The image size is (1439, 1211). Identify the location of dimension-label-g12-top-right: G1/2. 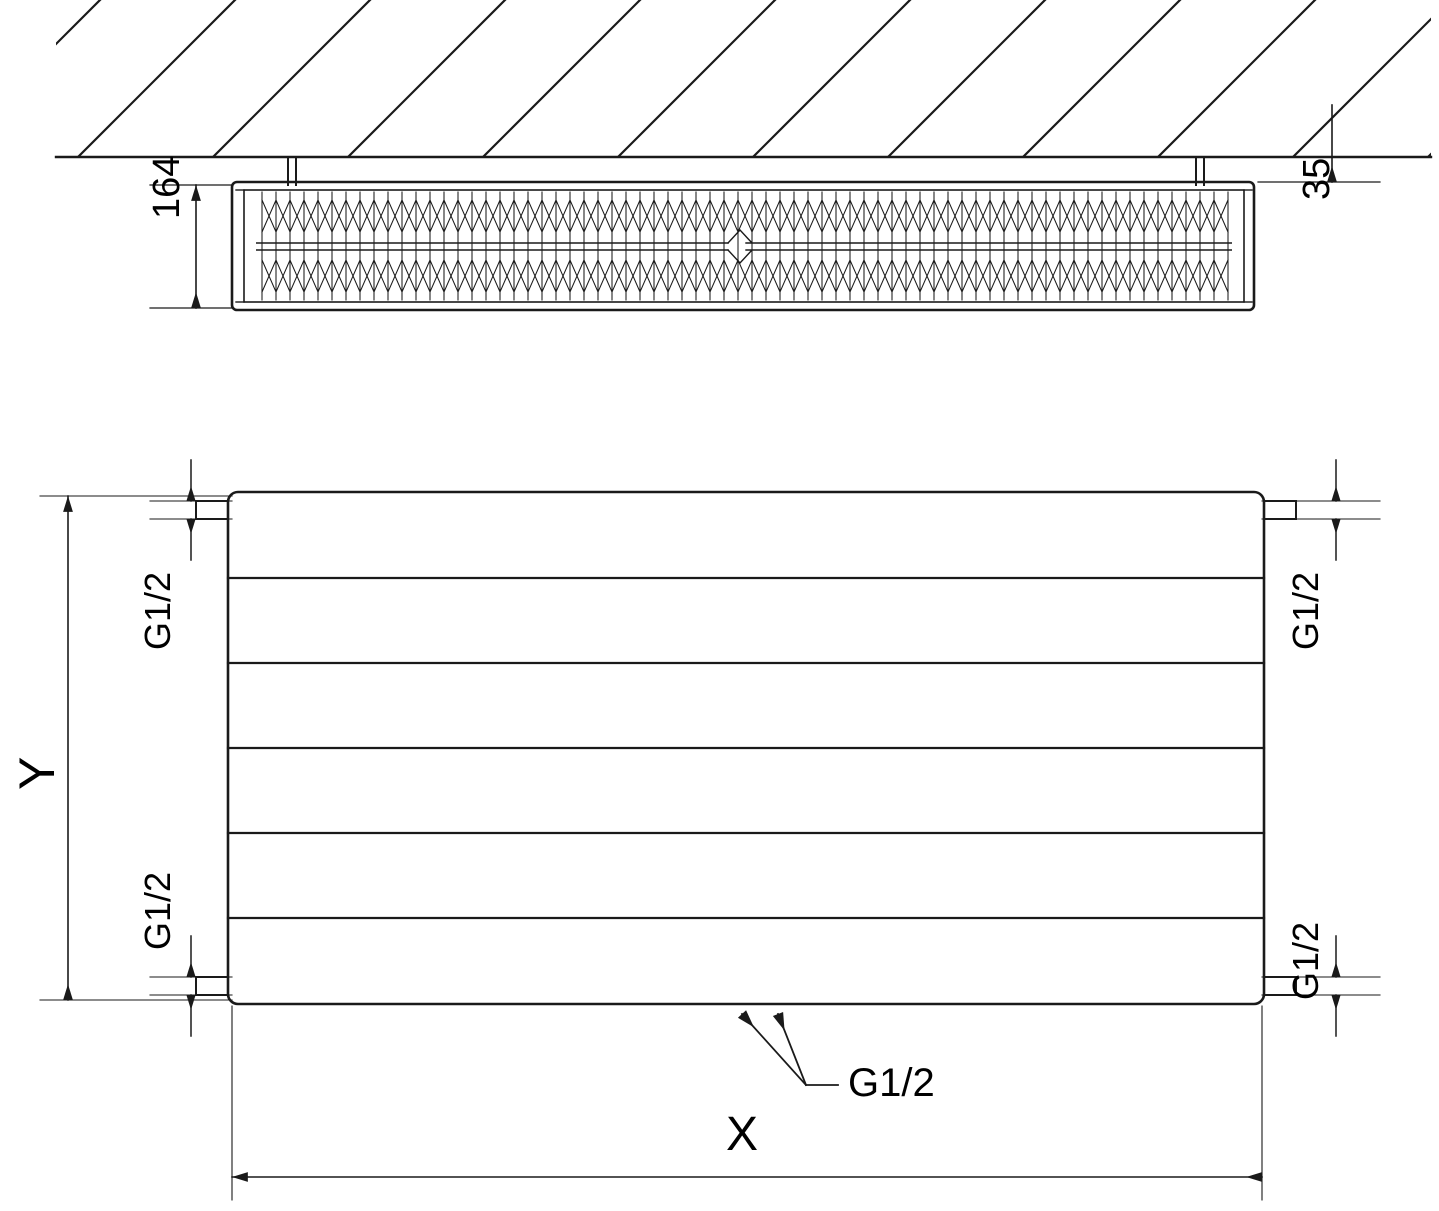
(1305, 610).